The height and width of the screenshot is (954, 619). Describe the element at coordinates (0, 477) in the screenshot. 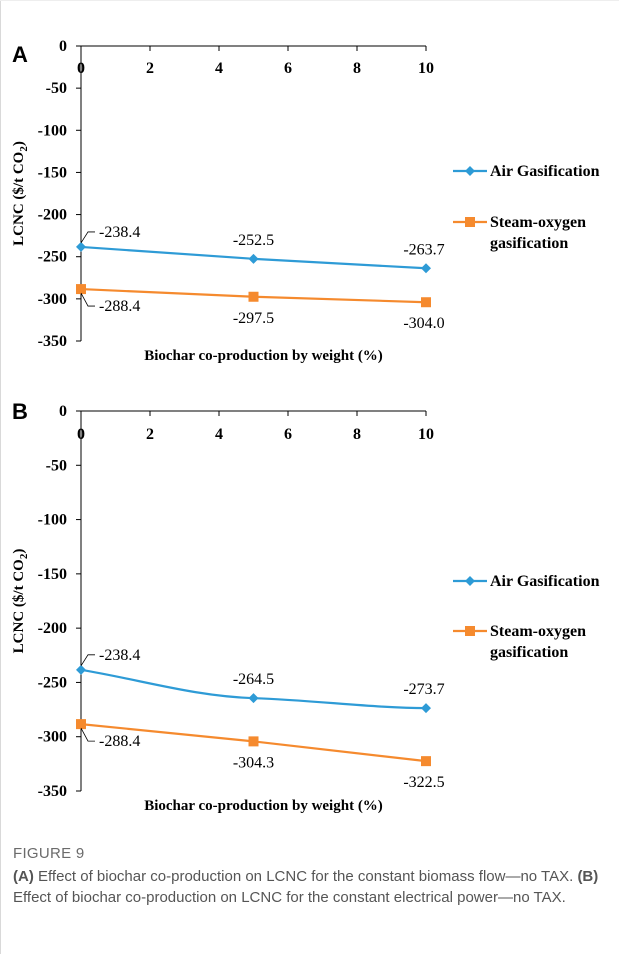

I see `page-left-border` at that location.